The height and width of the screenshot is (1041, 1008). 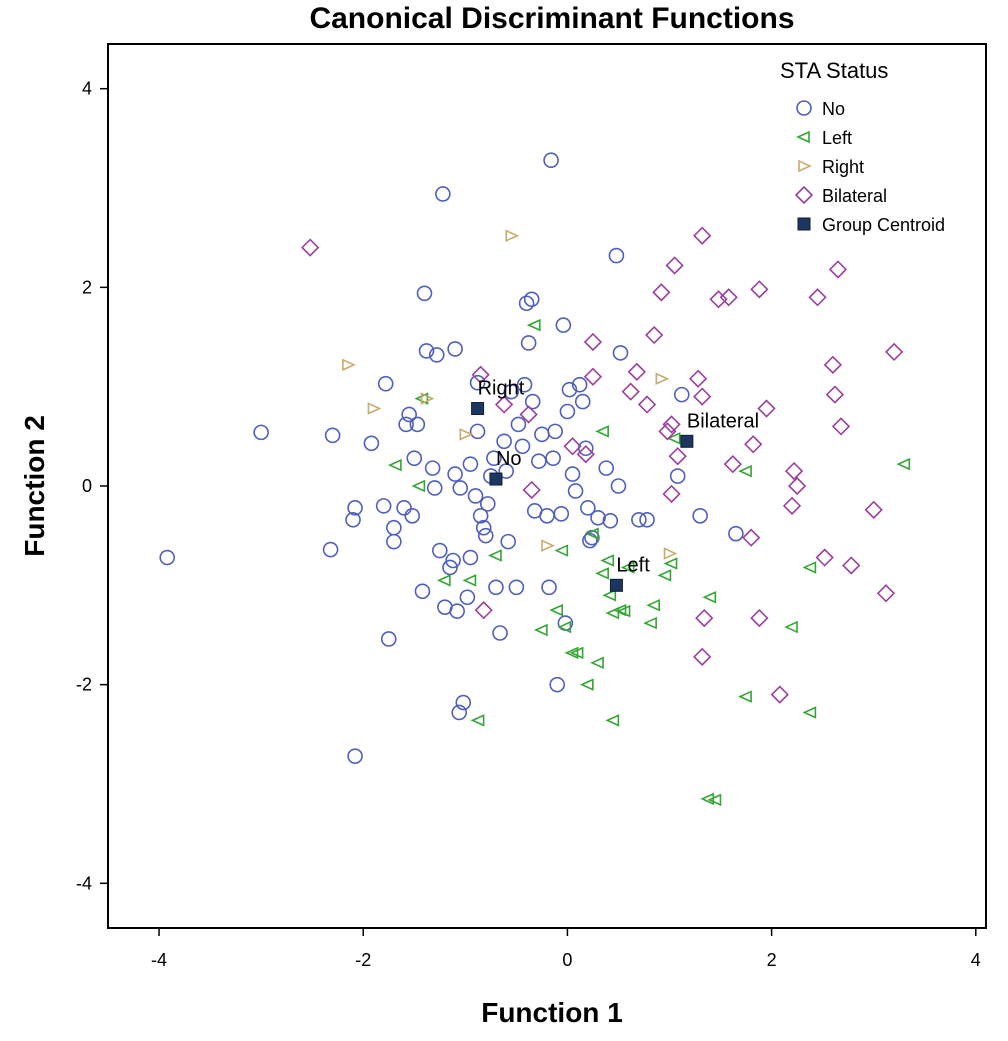 What do you see at coordinates (843, 167) in the screenshot?
I see `legend-label: Right` at bounding box center [843, 167].